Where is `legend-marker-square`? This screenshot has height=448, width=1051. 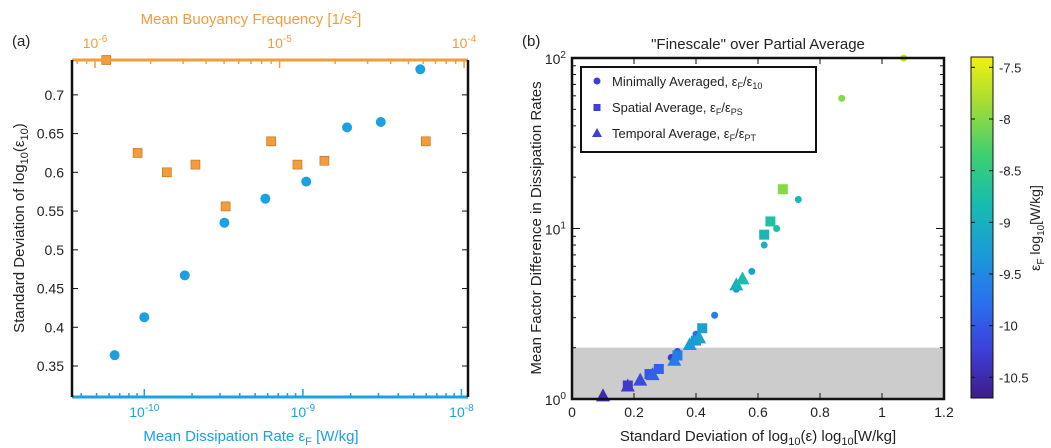 legend-marker-square is located at coordinates (597, 107).